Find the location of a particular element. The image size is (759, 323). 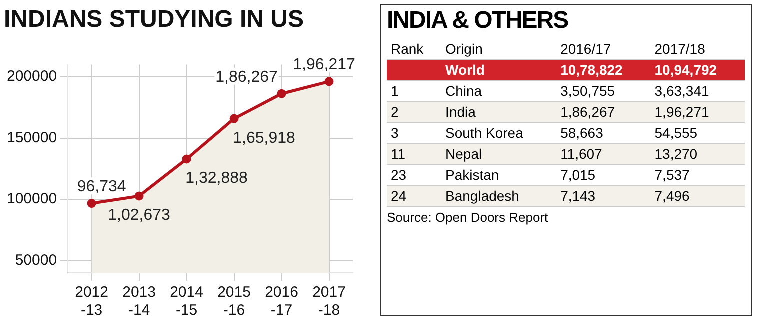

x-tick-label: 2017 -18 is located at coordinates (329, 302).